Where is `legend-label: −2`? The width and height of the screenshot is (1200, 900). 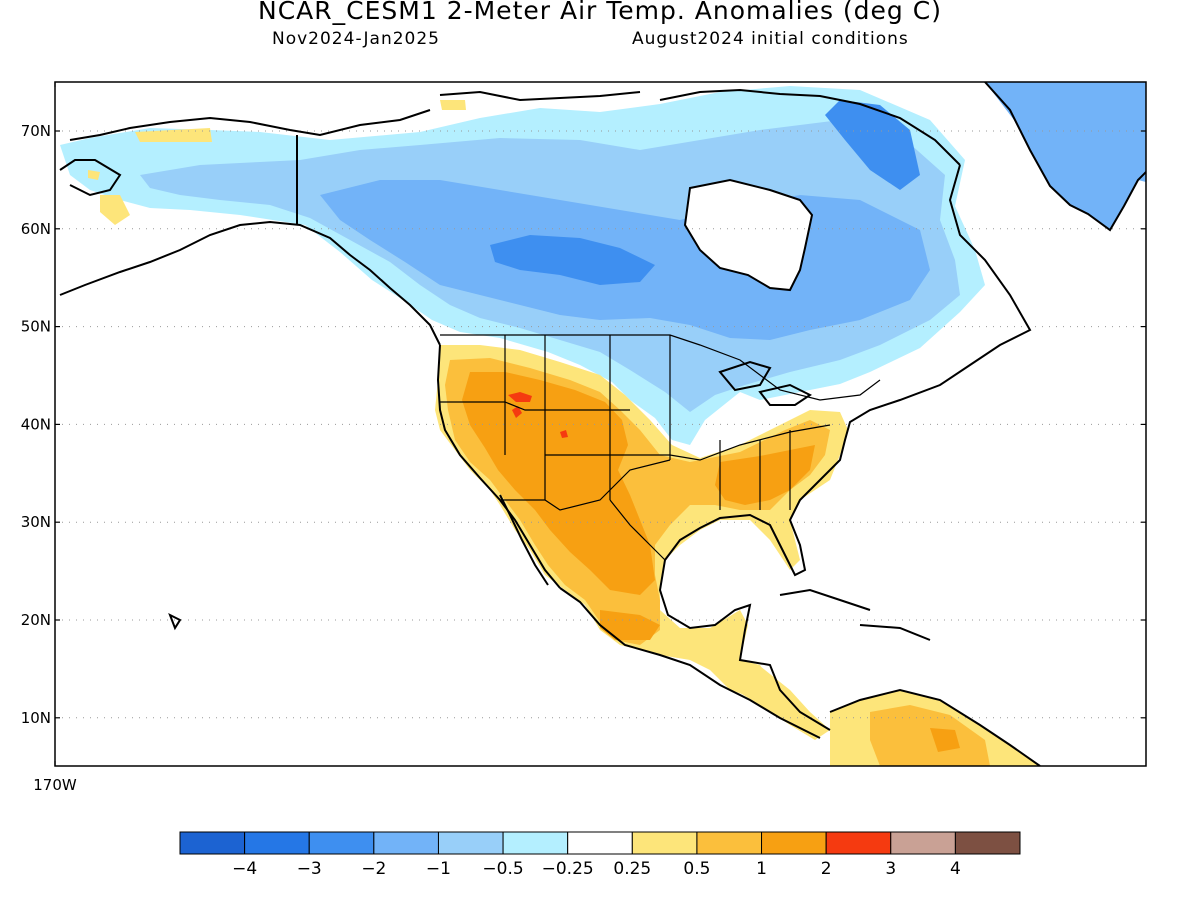
legend-label: −2 is located at coordinates (373, 869).